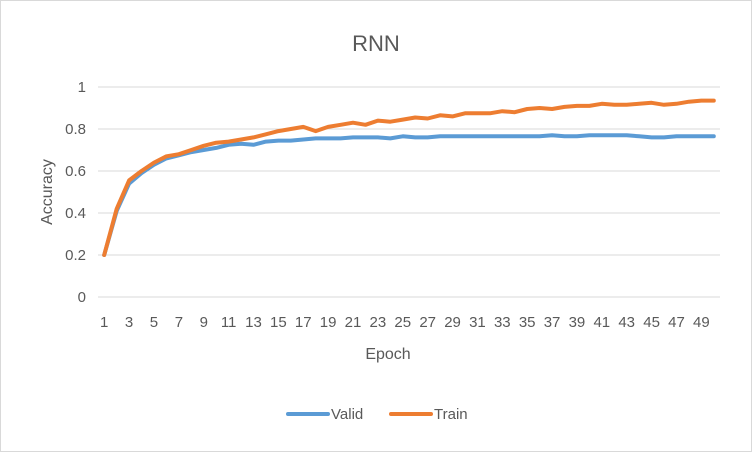 This screenshot has height=452, width=752. What do you see at coordinates (75, 129) in the screenshot?
I see `y-tick-label: 0.8` at bounding box center [75, 129].